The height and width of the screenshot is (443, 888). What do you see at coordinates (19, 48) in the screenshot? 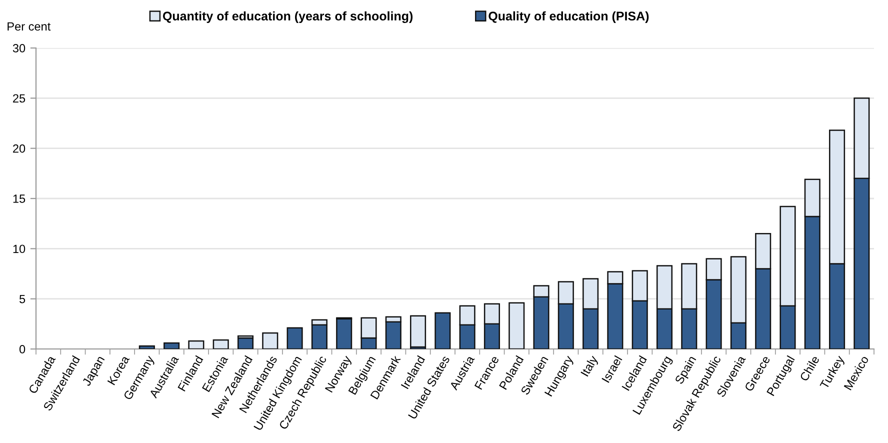
I see `y-tick-label: 30` at bounding box center [19, 48].